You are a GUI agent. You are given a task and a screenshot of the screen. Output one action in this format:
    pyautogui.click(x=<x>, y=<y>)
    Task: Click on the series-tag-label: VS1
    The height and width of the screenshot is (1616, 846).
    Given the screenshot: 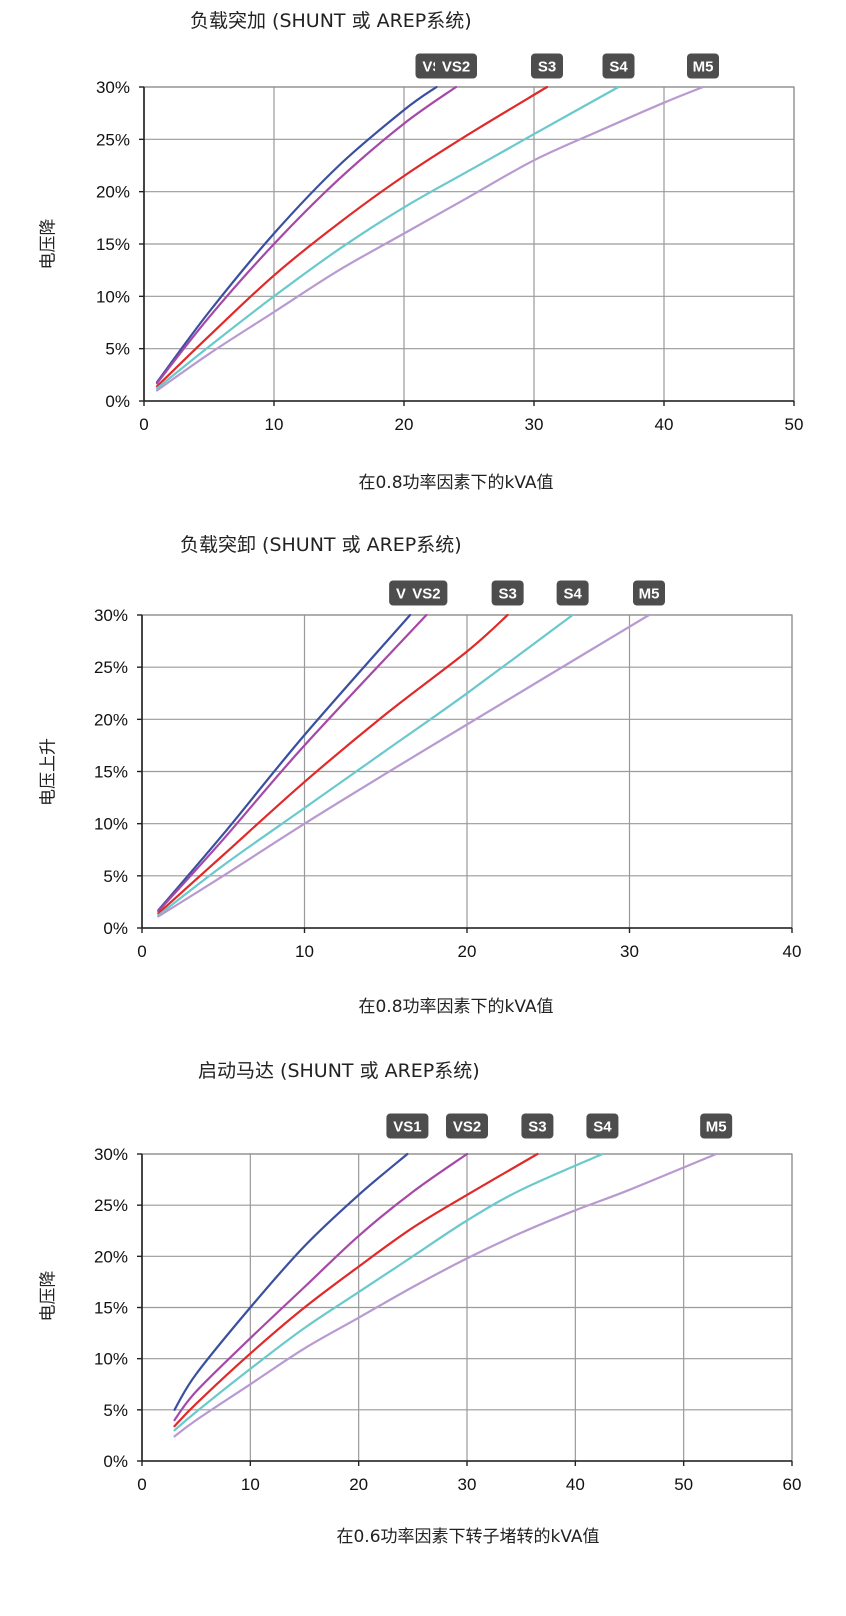 What is the action you would take?
    pyautogui.click(x=407, y=1127)
    